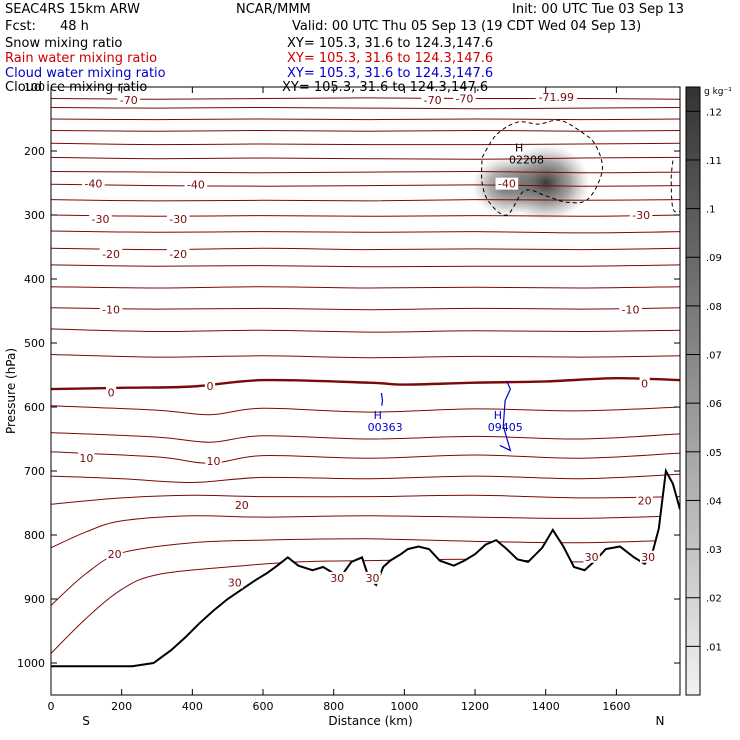 The image size is (740, 740). I want to click on endpoint-right-label: N, so click(660, 721).